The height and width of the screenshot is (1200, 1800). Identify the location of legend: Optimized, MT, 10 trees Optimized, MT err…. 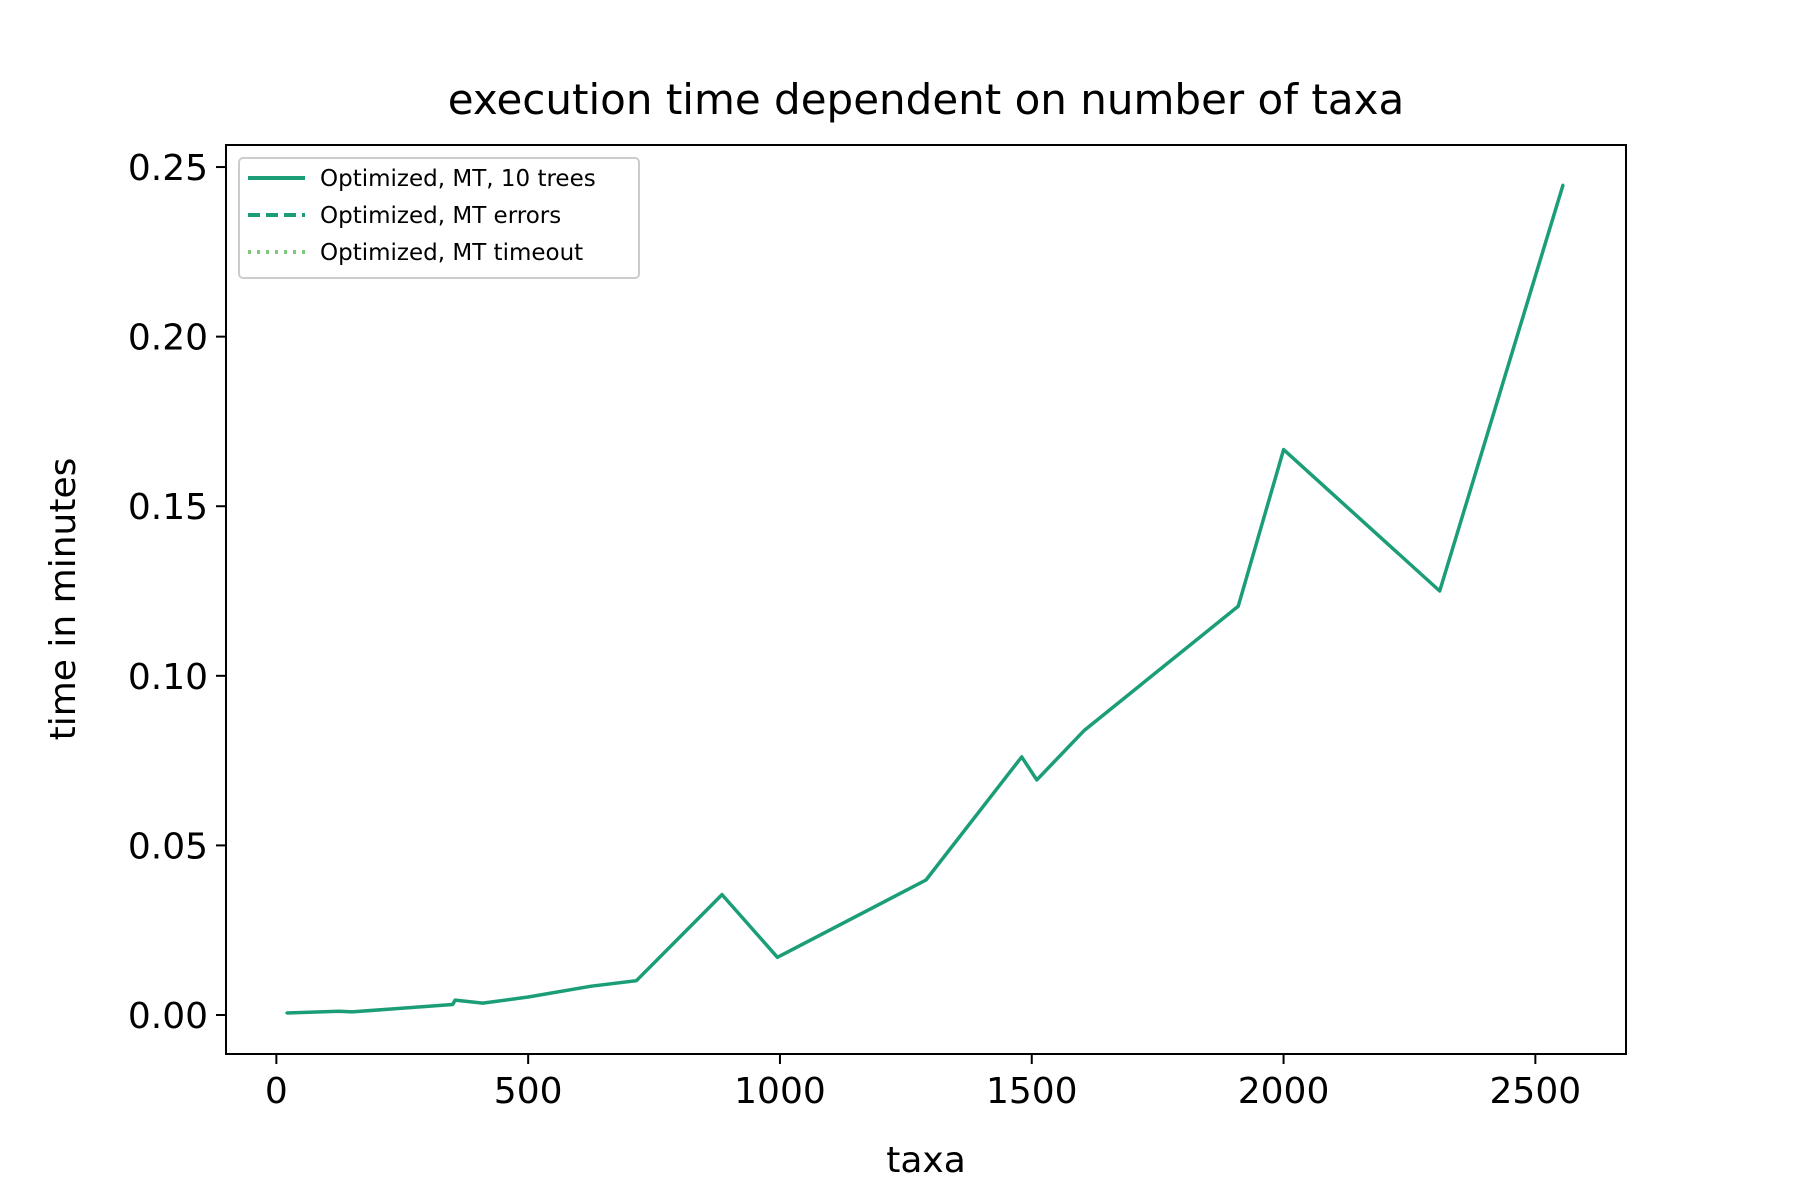
(439, 218).